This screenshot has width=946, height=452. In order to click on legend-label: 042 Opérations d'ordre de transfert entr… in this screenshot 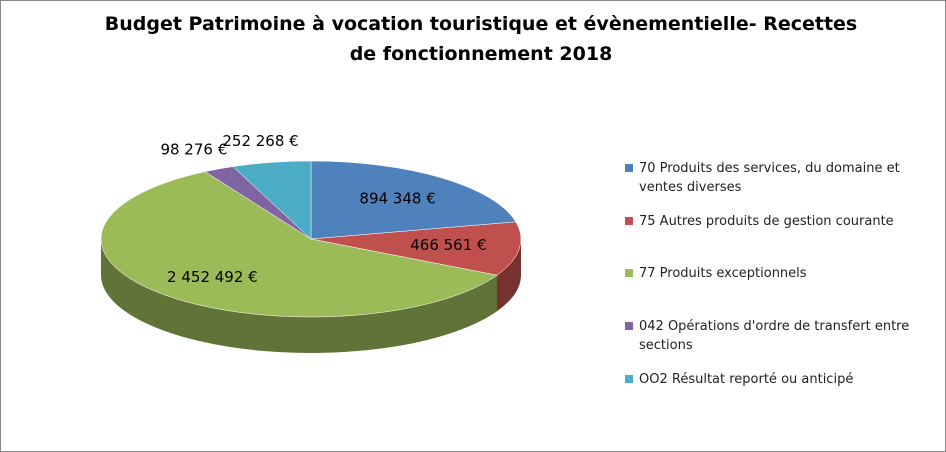, I will do `click(774, 336)`.